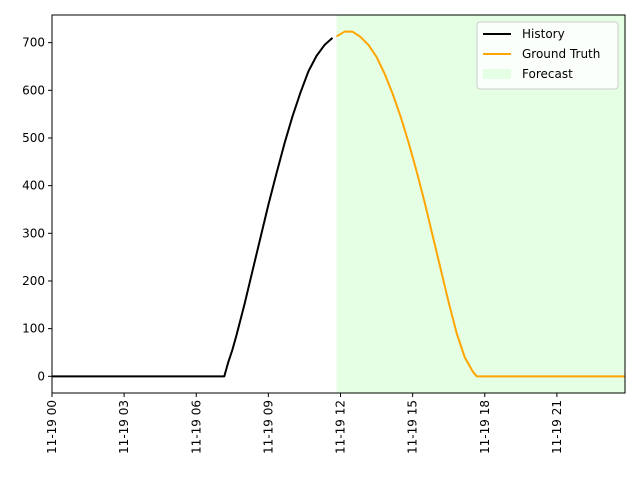 This screenshot has height=484, width=640. What do you see at coordinates (33, 43) in the screenshot?
I see `y-tick-label: 700` at bounding box center [33, 43].